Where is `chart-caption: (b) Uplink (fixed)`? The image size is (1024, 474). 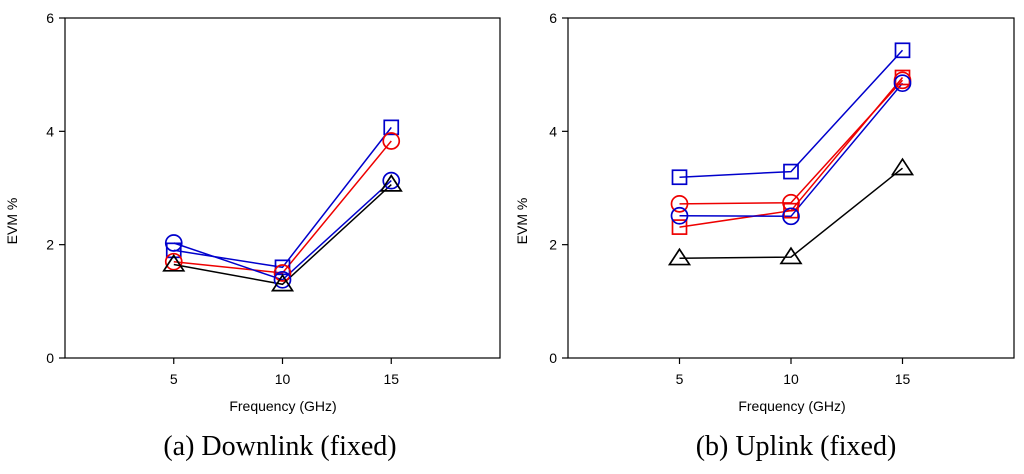 chart-caption: (b) Uplink (fixed) is located at coordinates (796, 446).